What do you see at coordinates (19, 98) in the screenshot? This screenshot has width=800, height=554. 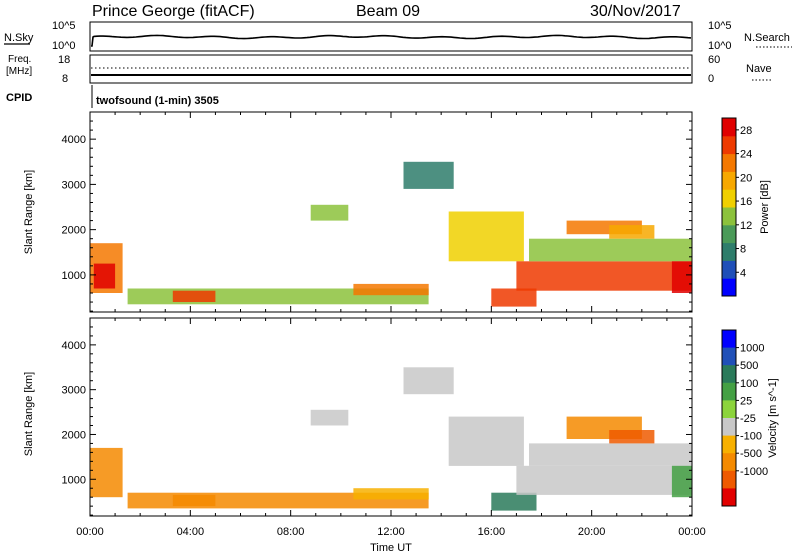 I see `cpid-label: CPID` at bounding box center [19, 98].